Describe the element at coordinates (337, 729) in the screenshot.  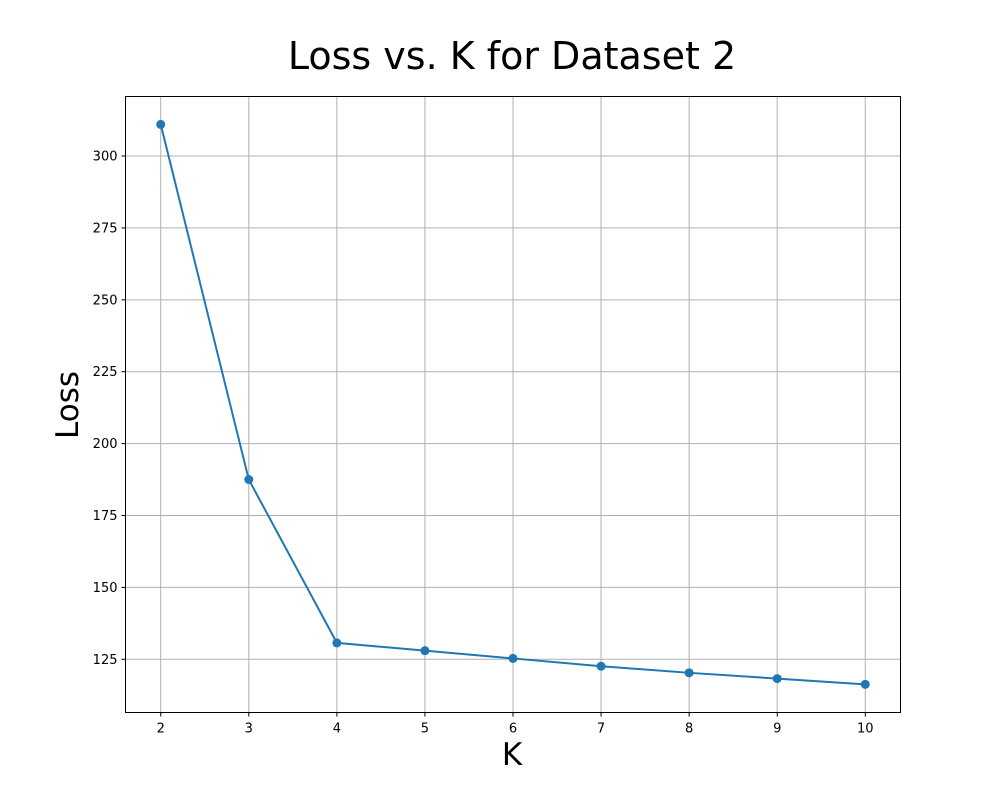
I see `x-tick-label: 4` at that location.